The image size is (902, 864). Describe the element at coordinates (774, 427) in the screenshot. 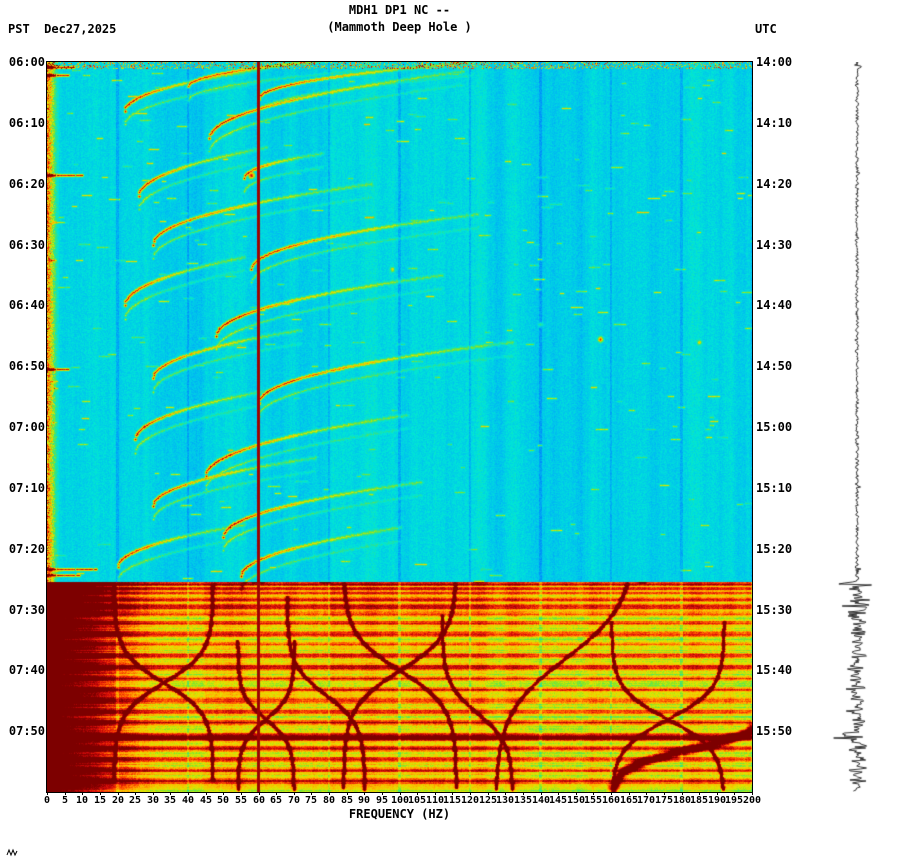

I see `right-time-label: 15:00` at that location.